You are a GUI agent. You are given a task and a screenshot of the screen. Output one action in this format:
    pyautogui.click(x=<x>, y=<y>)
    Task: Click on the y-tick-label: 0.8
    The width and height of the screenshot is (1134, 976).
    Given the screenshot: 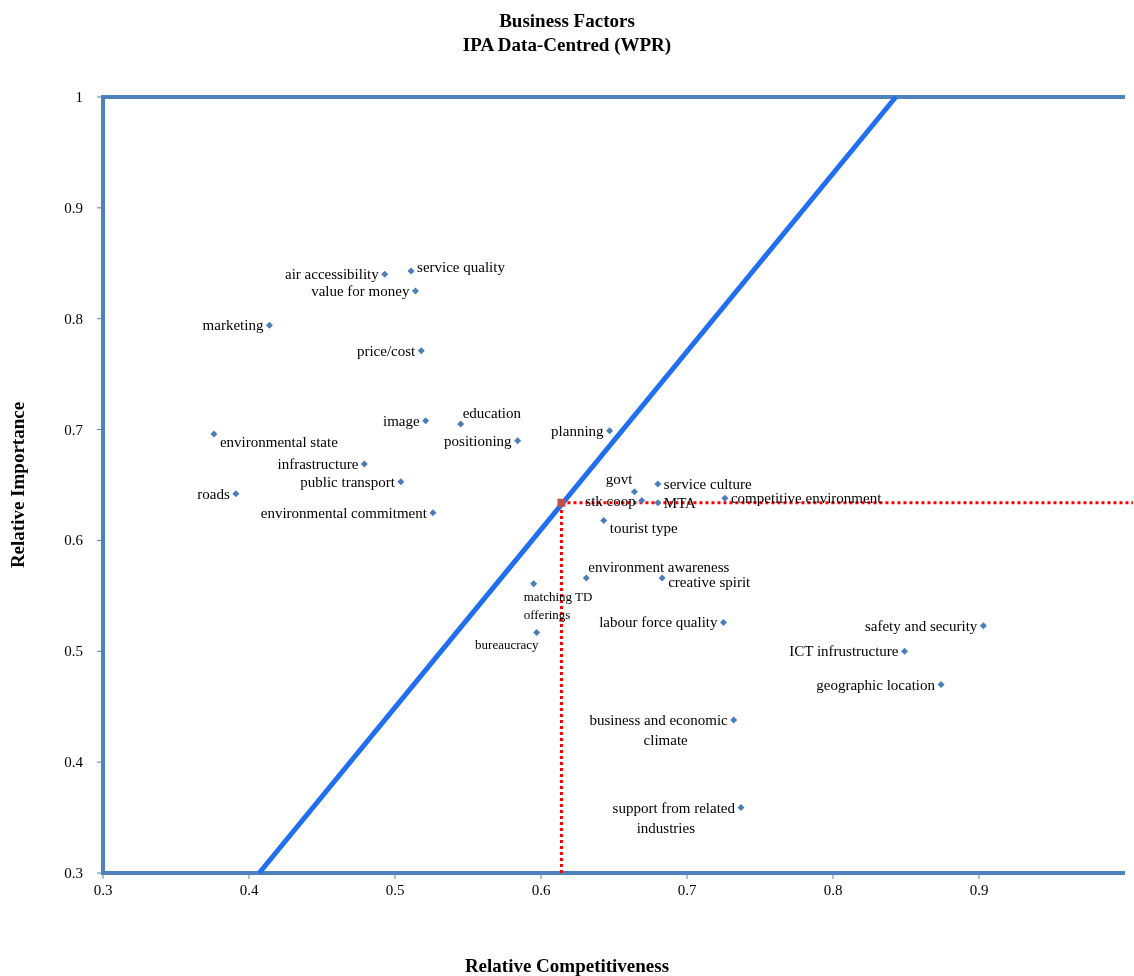 What is the action you would take?
    pyautogui.click(x=73, y=318)
    